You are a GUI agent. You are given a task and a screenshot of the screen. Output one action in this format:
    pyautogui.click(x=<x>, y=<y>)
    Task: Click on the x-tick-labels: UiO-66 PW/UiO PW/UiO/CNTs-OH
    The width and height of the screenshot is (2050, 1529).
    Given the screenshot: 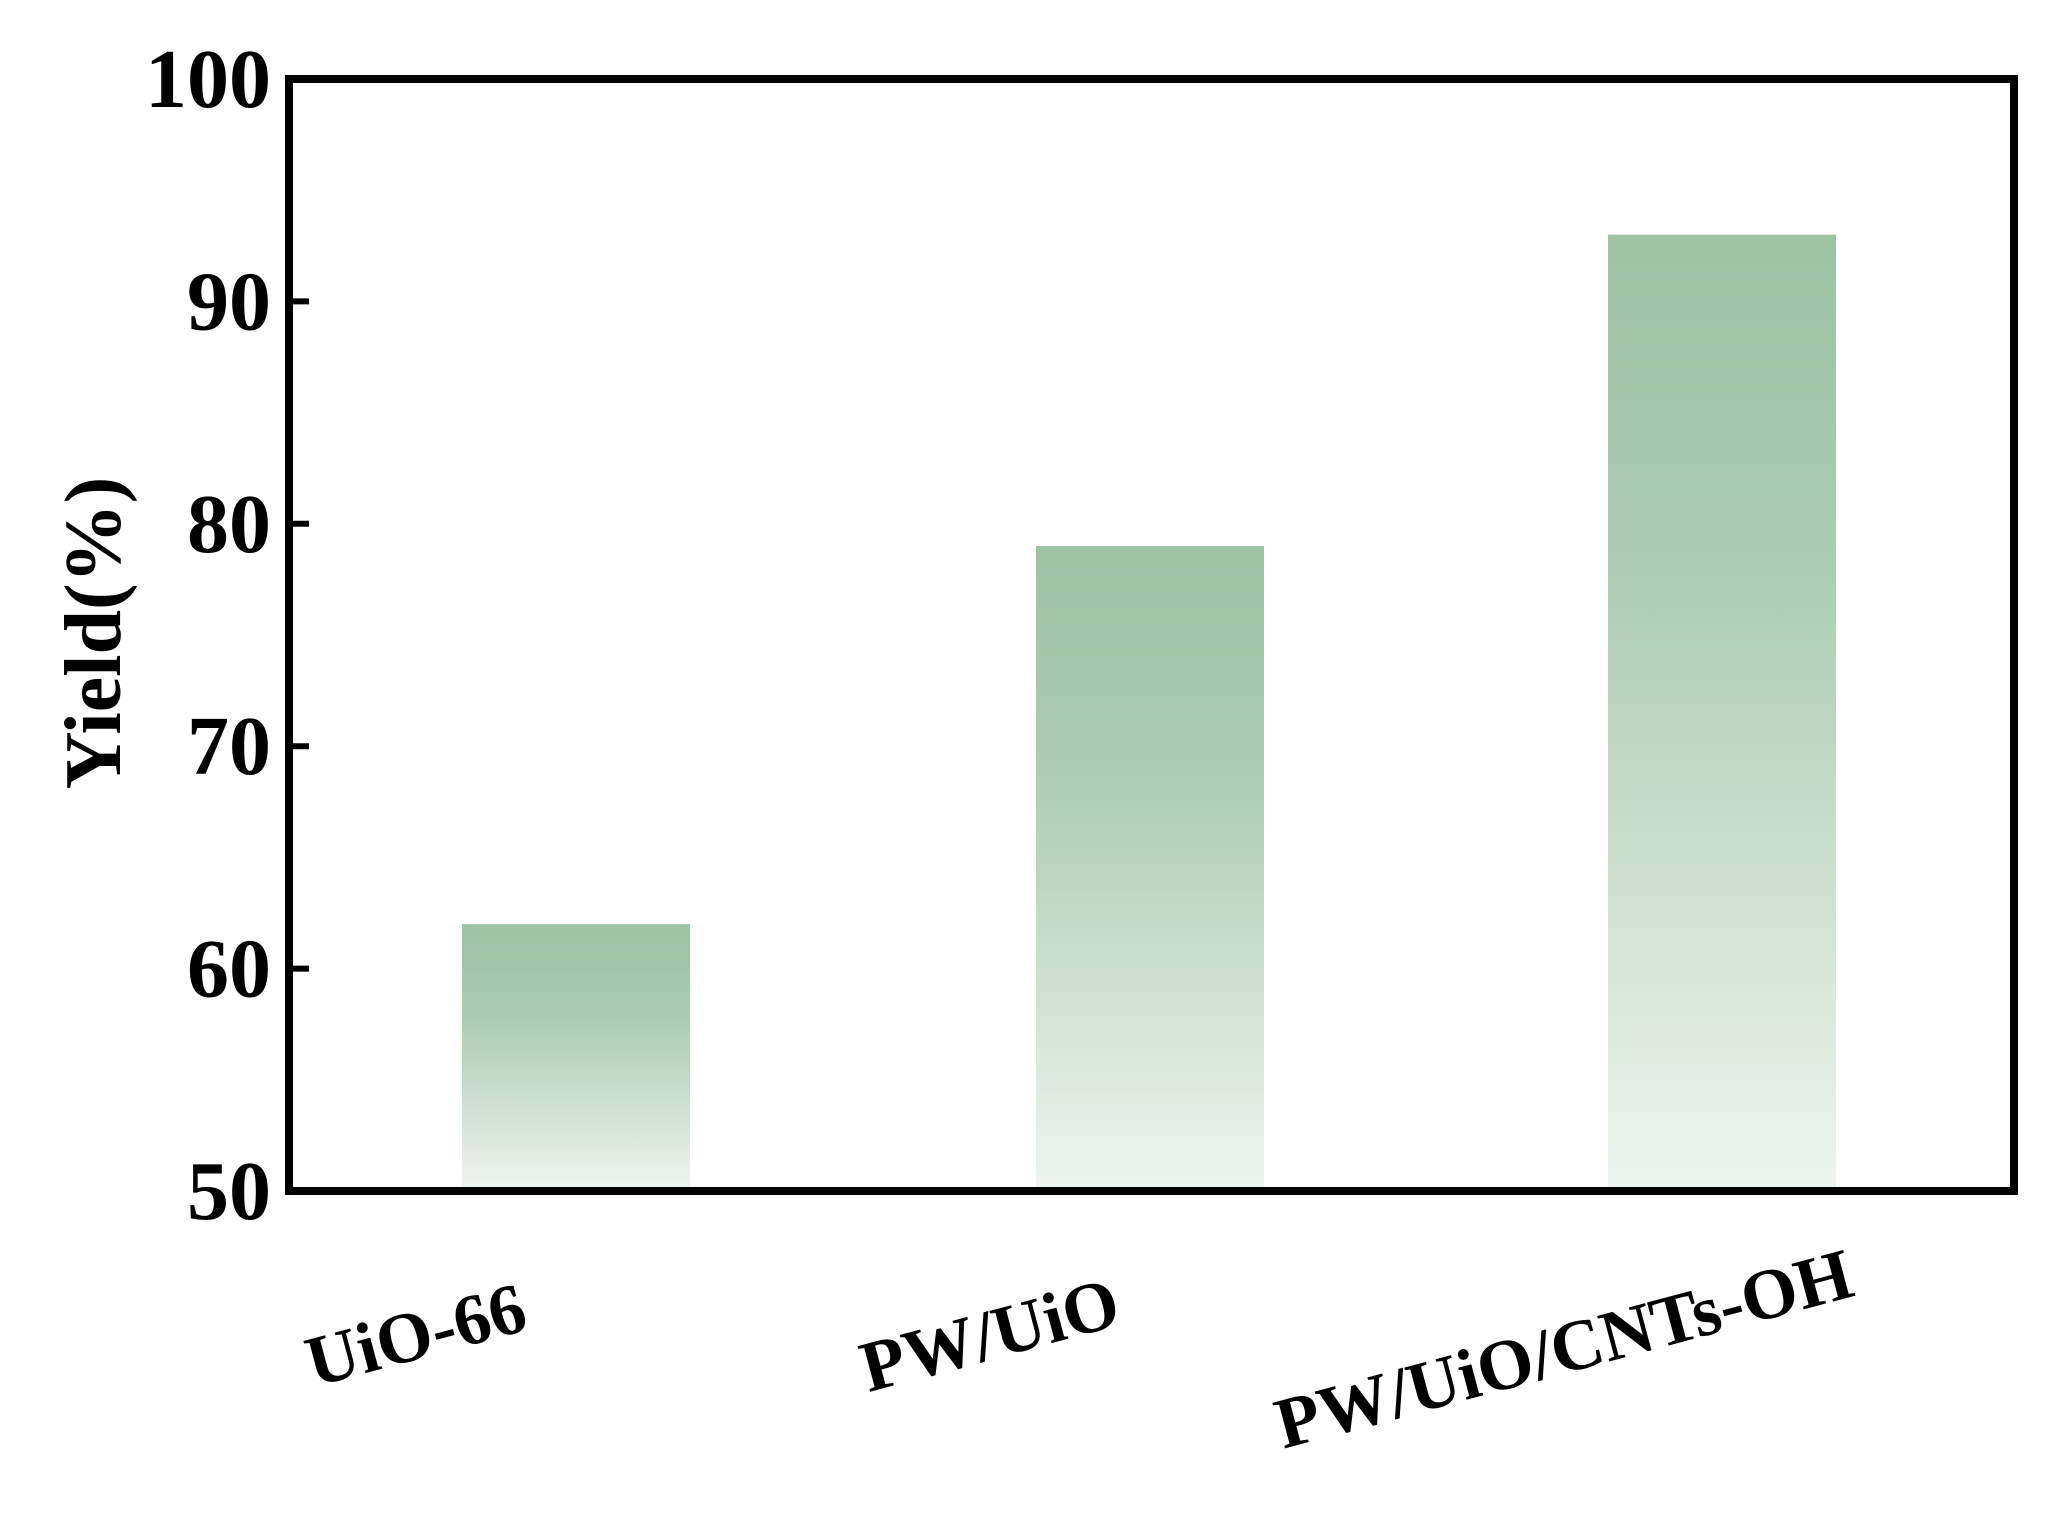 What is the action you would take?
    pyautogui.click(x=1078, y=1348)
    